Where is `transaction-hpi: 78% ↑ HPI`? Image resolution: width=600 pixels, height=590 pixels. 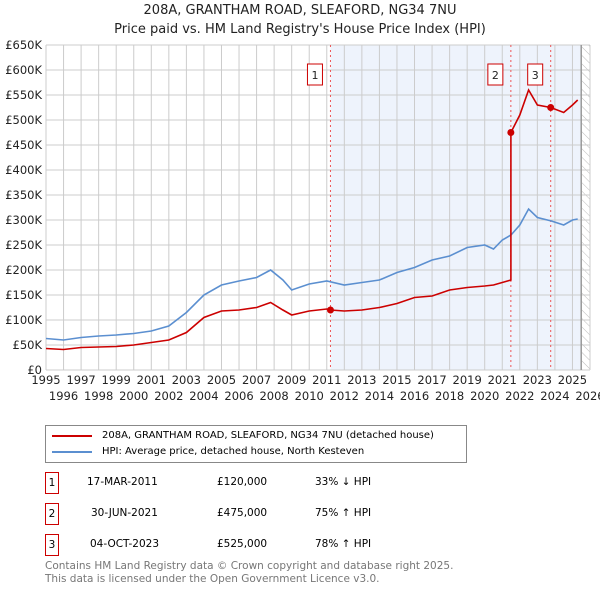
transaction-hpi: 78% ↑ HPI is located at coordinates (343, 544).